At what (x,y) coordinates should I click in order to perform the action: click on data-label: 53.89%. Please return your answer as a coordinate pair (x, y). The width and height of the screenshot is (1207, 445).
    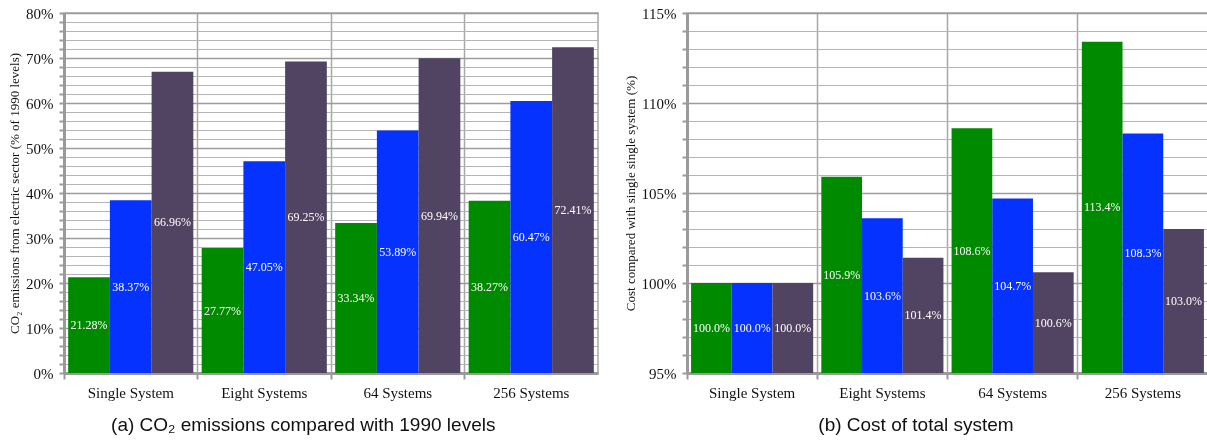
    Looking at the image, I should click on (398, 251).